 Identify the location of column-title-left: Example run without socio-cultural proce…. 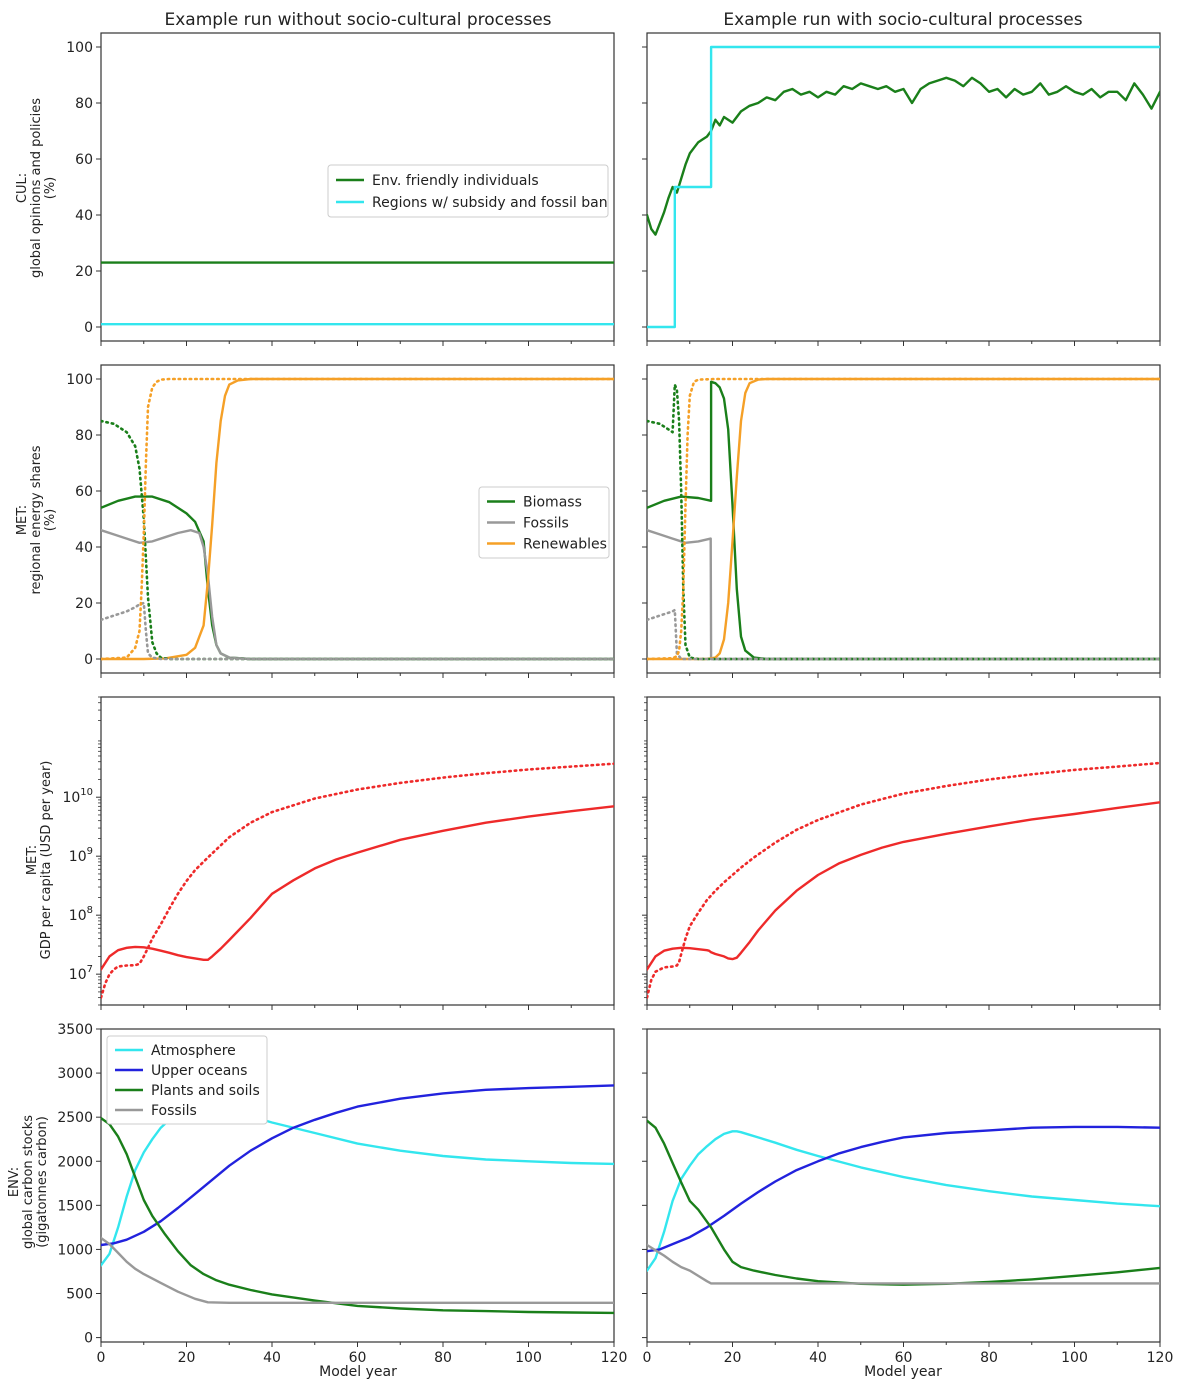
(357, 20).